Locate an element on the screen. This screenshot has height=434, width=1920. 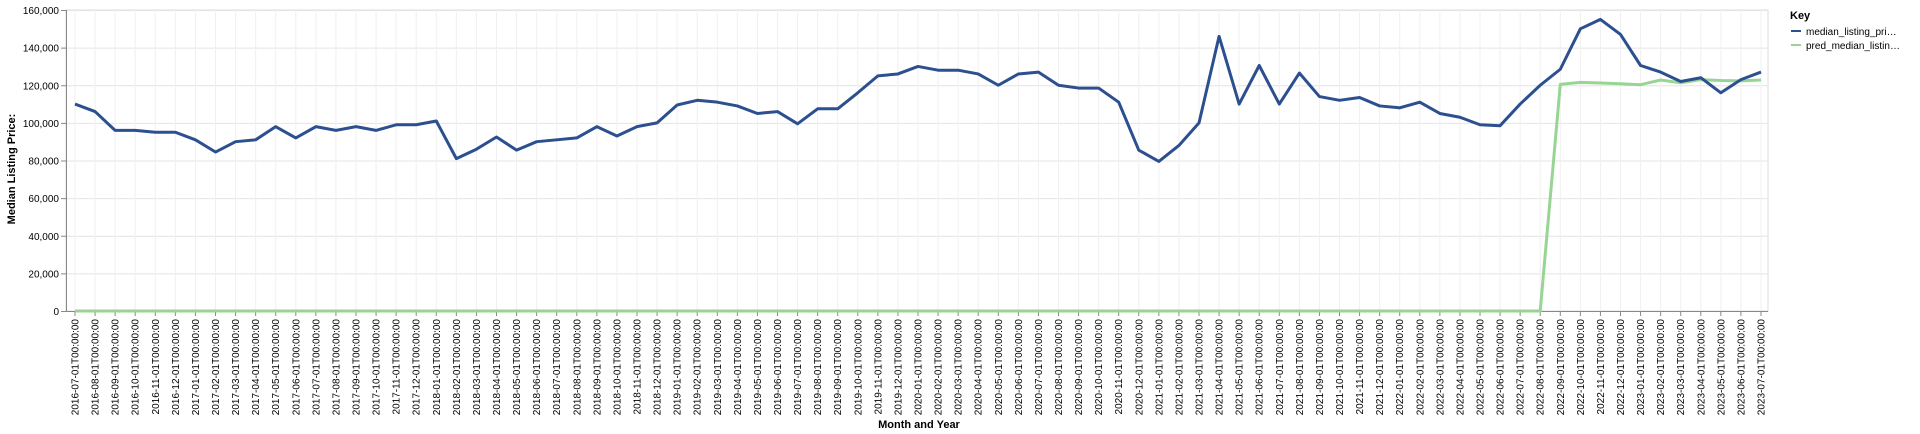
x-tick-label: 2023-01-01T00:00:00 is located at coordinates (1641, 367).